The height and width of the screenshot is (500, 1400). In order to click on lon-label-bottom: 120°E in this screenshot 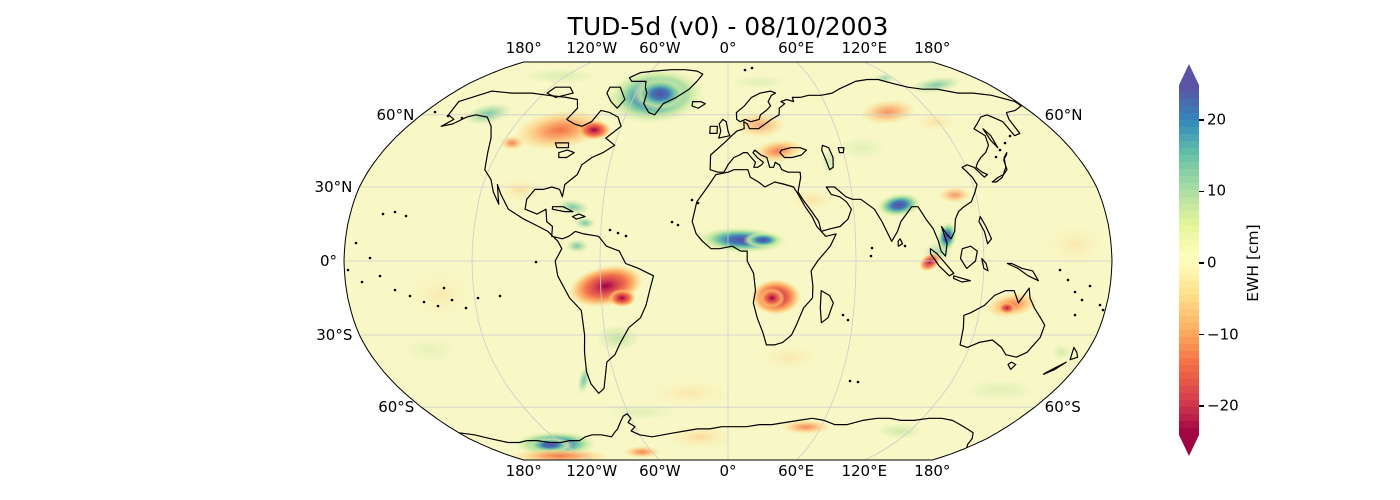, I will do `click(864, 471)`.